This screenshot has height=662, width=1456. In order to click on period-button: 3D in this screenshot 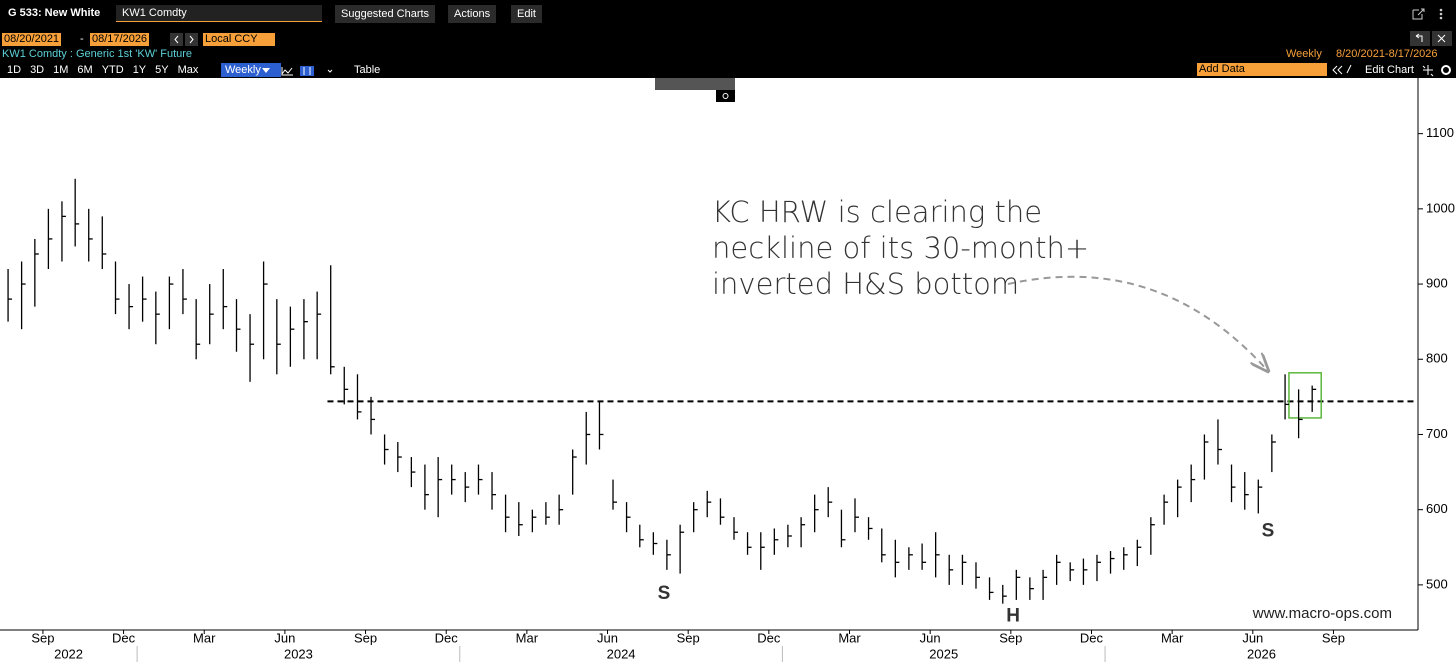, I will do `click(37, 70)`.